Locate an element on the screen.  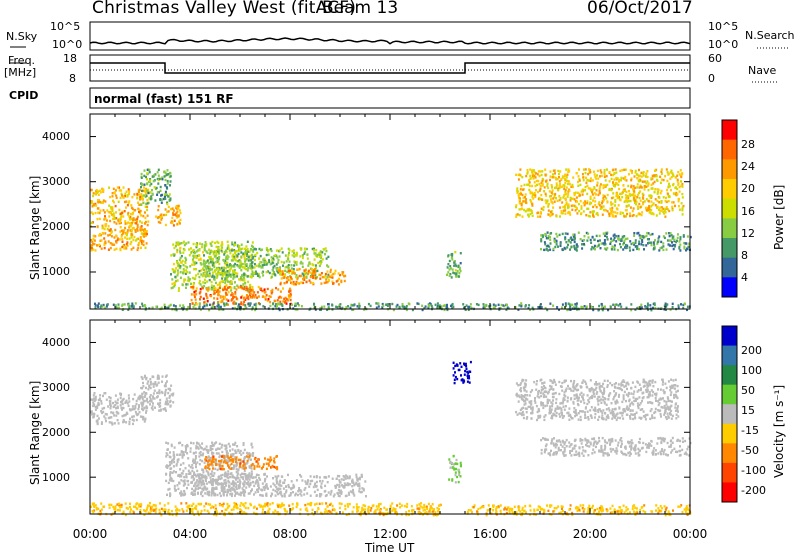
freq-panel-frame is located at coordinates (390, 68).